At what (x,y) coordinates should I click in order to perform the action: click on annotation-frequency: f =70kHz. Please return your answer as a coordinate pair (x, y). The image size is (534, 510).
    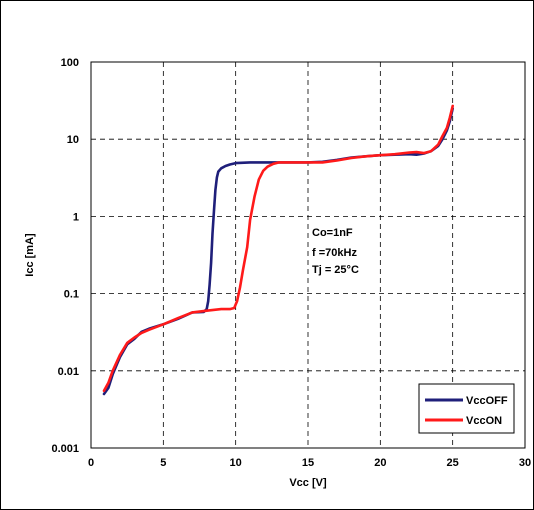
    Looking at the image, I should click on (334, 253).